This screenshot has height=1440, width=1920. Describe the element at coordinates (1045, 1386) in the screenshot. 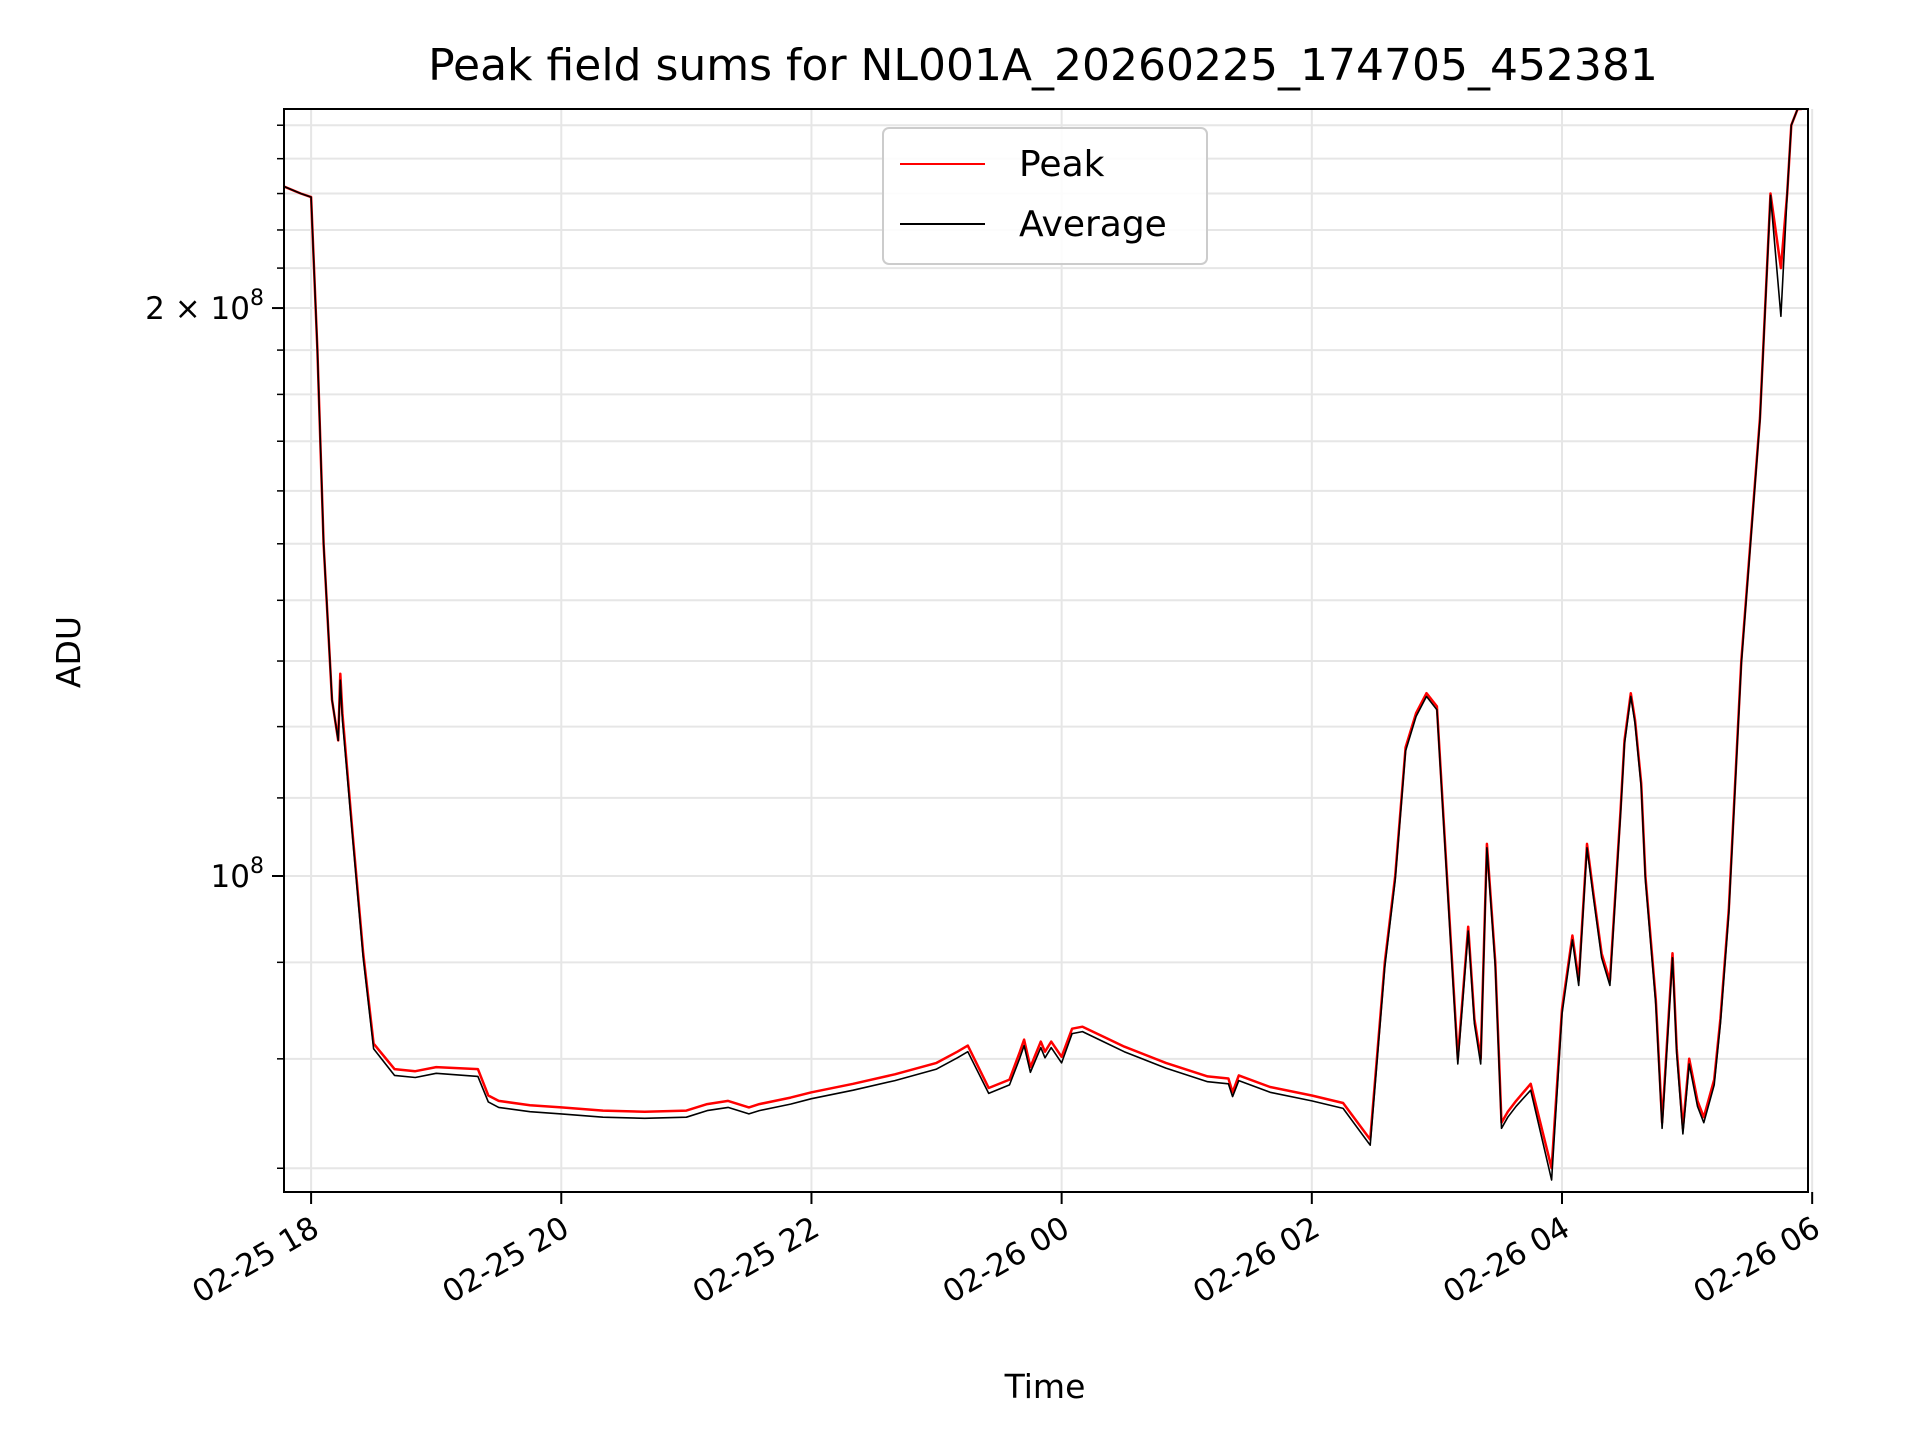

I see `x-axis-label: Time` at that location.